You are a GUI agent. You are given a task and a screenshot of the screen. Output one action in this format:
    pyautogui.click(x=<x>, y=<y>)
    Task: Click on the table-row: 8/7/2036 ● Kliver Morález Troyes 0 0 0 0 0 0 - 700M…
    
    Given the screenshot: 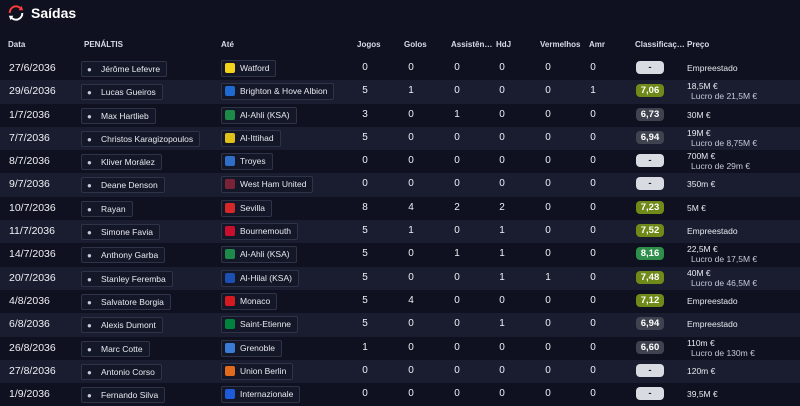 What is the action you would take?
    pyautogui.click(x=400, y=161)
    